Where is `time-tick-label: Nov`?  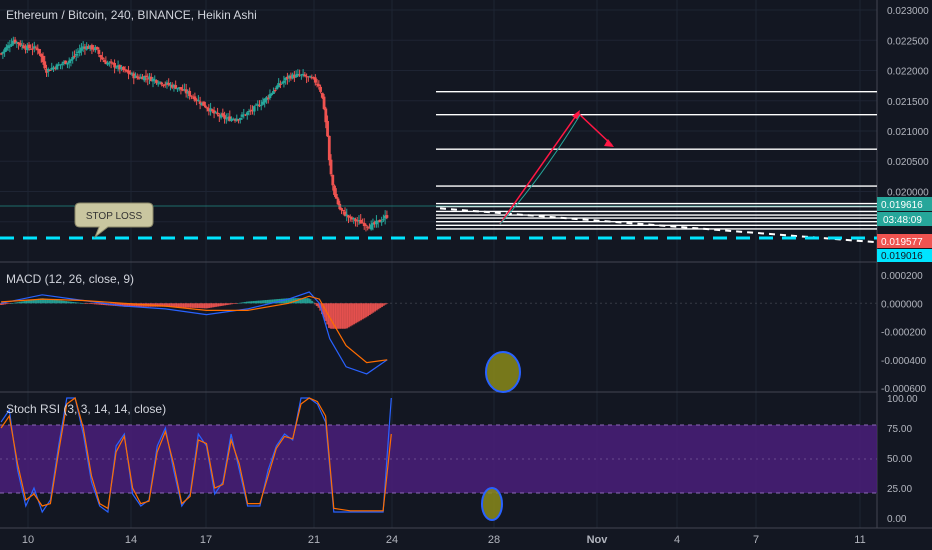 time-tick-label: Nov is located at coordinates (598, 540).